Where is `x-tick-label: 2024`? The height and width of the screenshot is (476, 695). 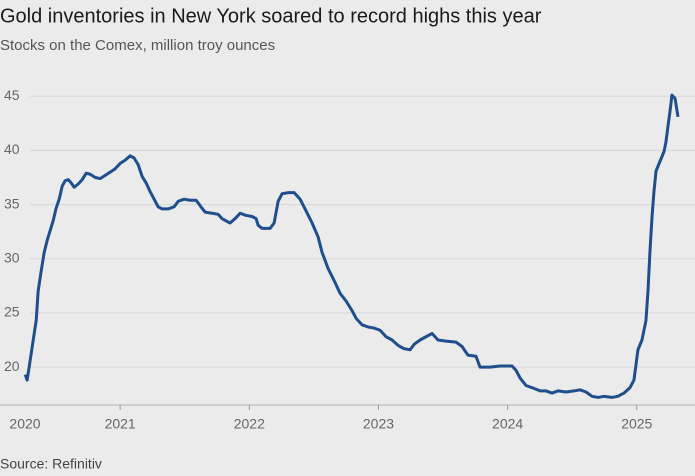
x-tick-label: 2024 is located at coordinates (507, 424).